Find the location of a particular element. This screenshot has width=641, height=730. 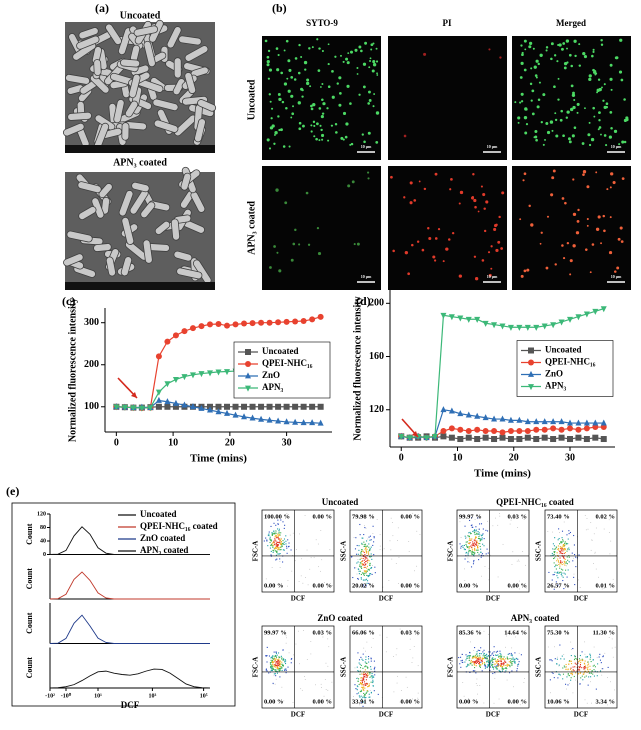

legend-label: QPEI-NHC₁₆ is located at coordinates (287, 363).